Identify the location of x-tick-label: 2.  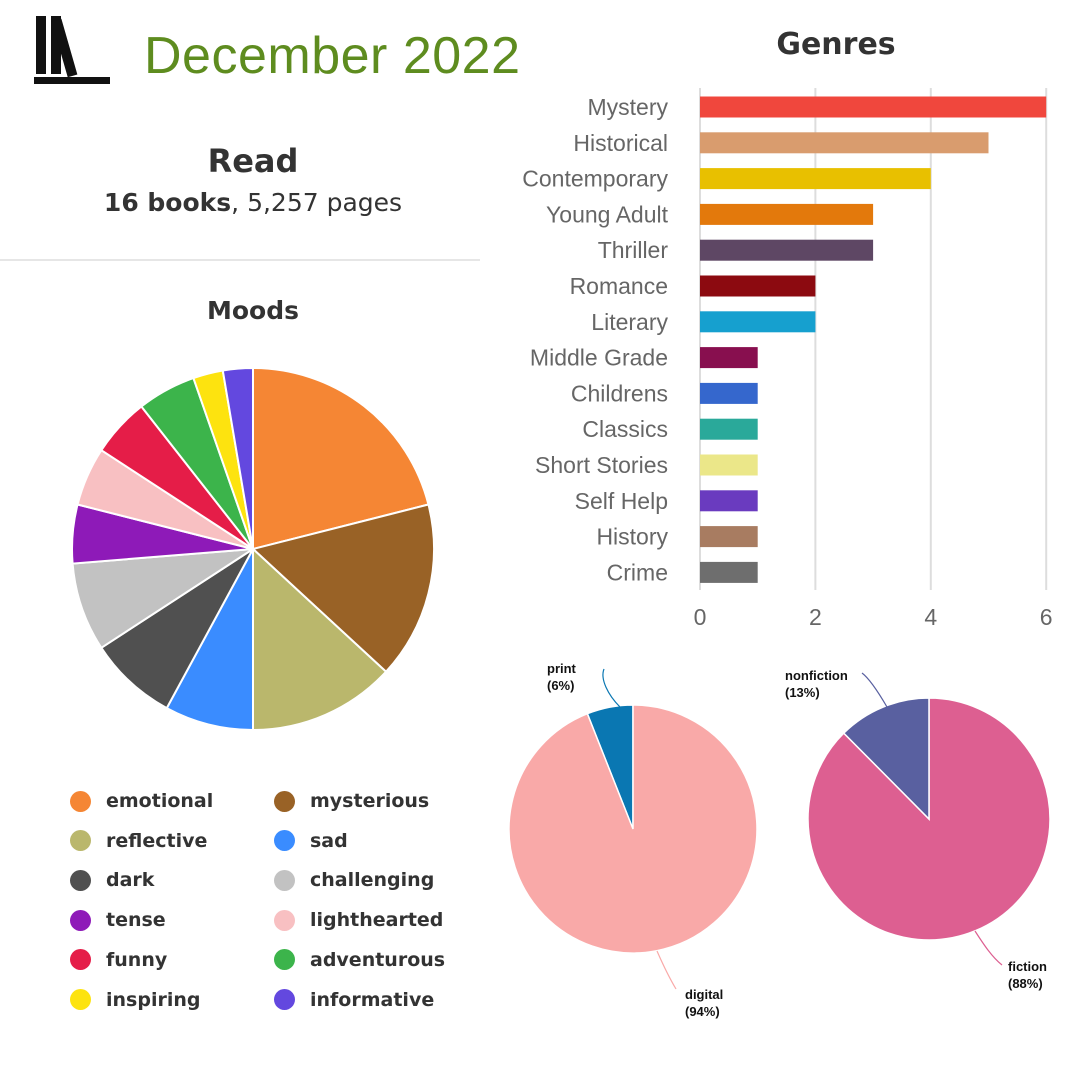
(815, 617).